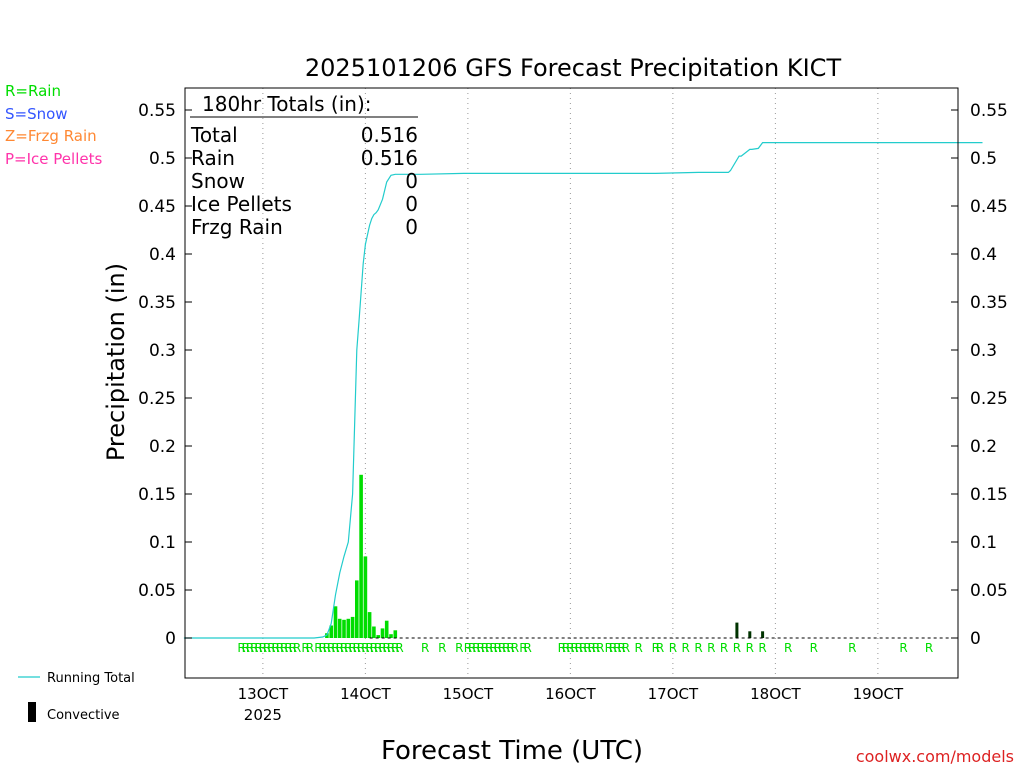 This screenshot has width=1024, height=768. What do you see at coordinates (750, 634) in the screenshot?
I see `convective-bar` at bounding box center [750, 634].